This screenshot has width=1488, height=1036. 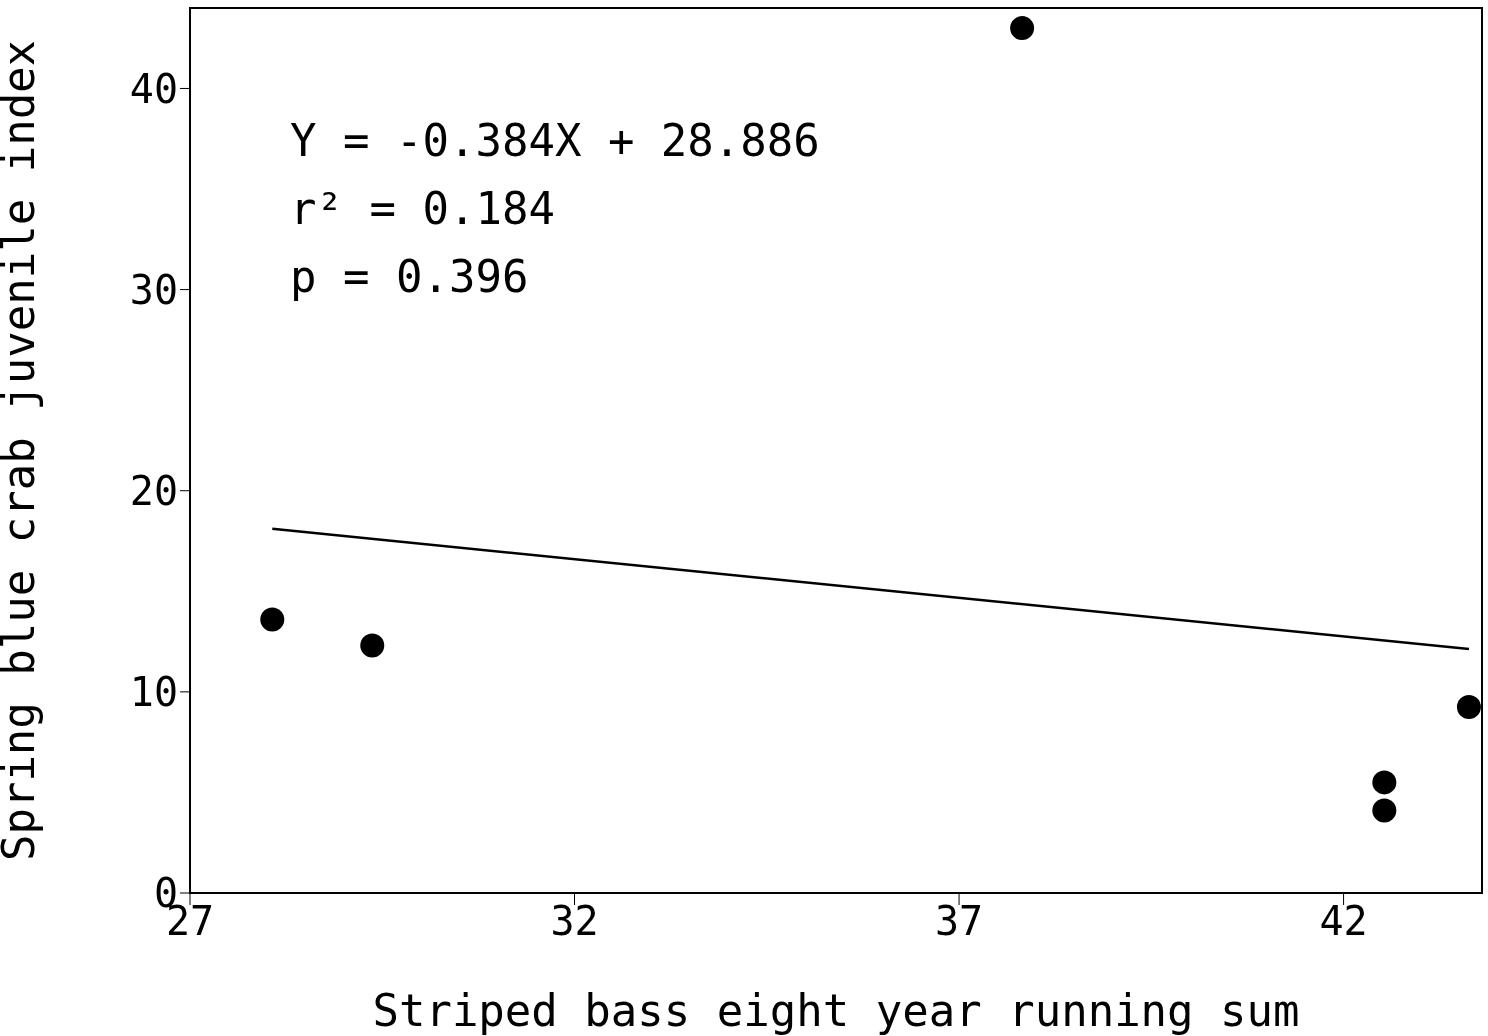 I want to click on y-tick-label: 40, so click(x=153, y=88).